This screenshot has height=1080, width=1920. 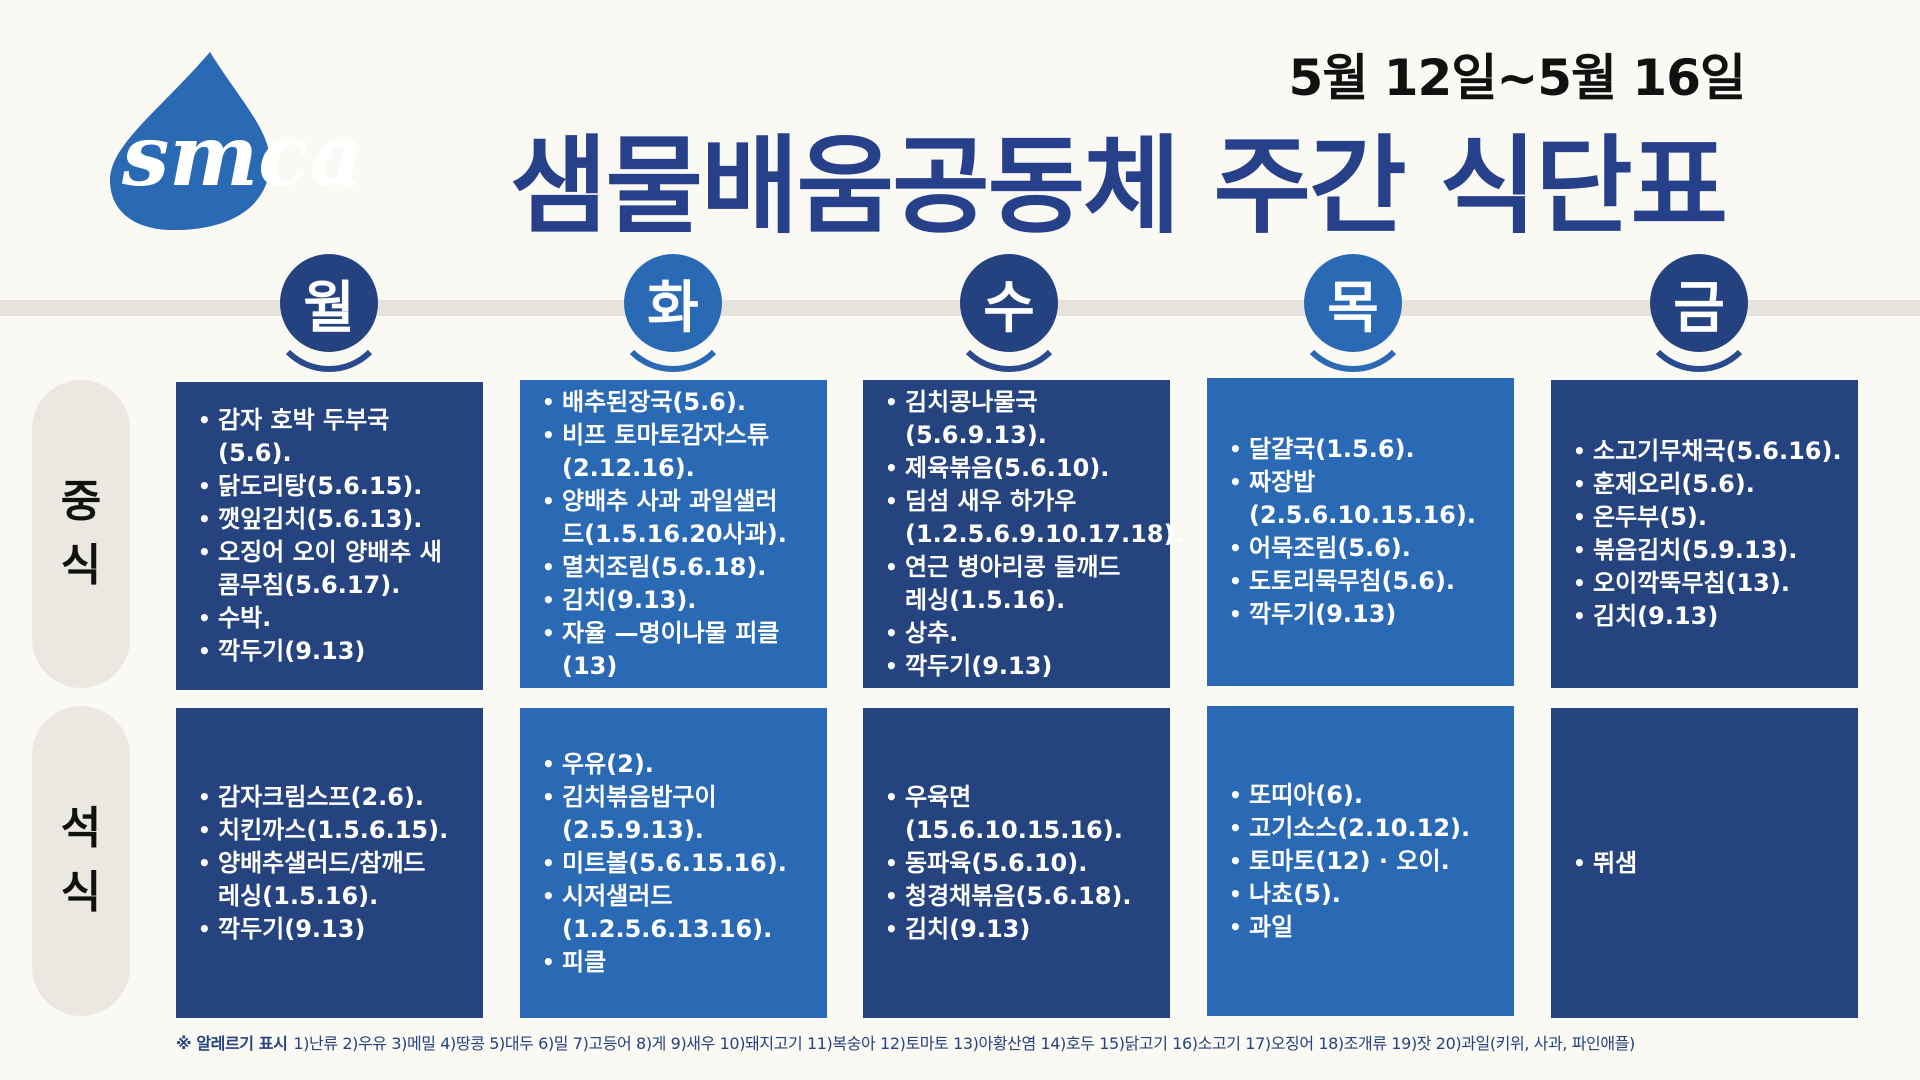 What do you see at coordinates (338, 830) in the screenshot?
I see `menu-item: 치킨까스(1.5.6.15).` at bounding box center [338, 830].